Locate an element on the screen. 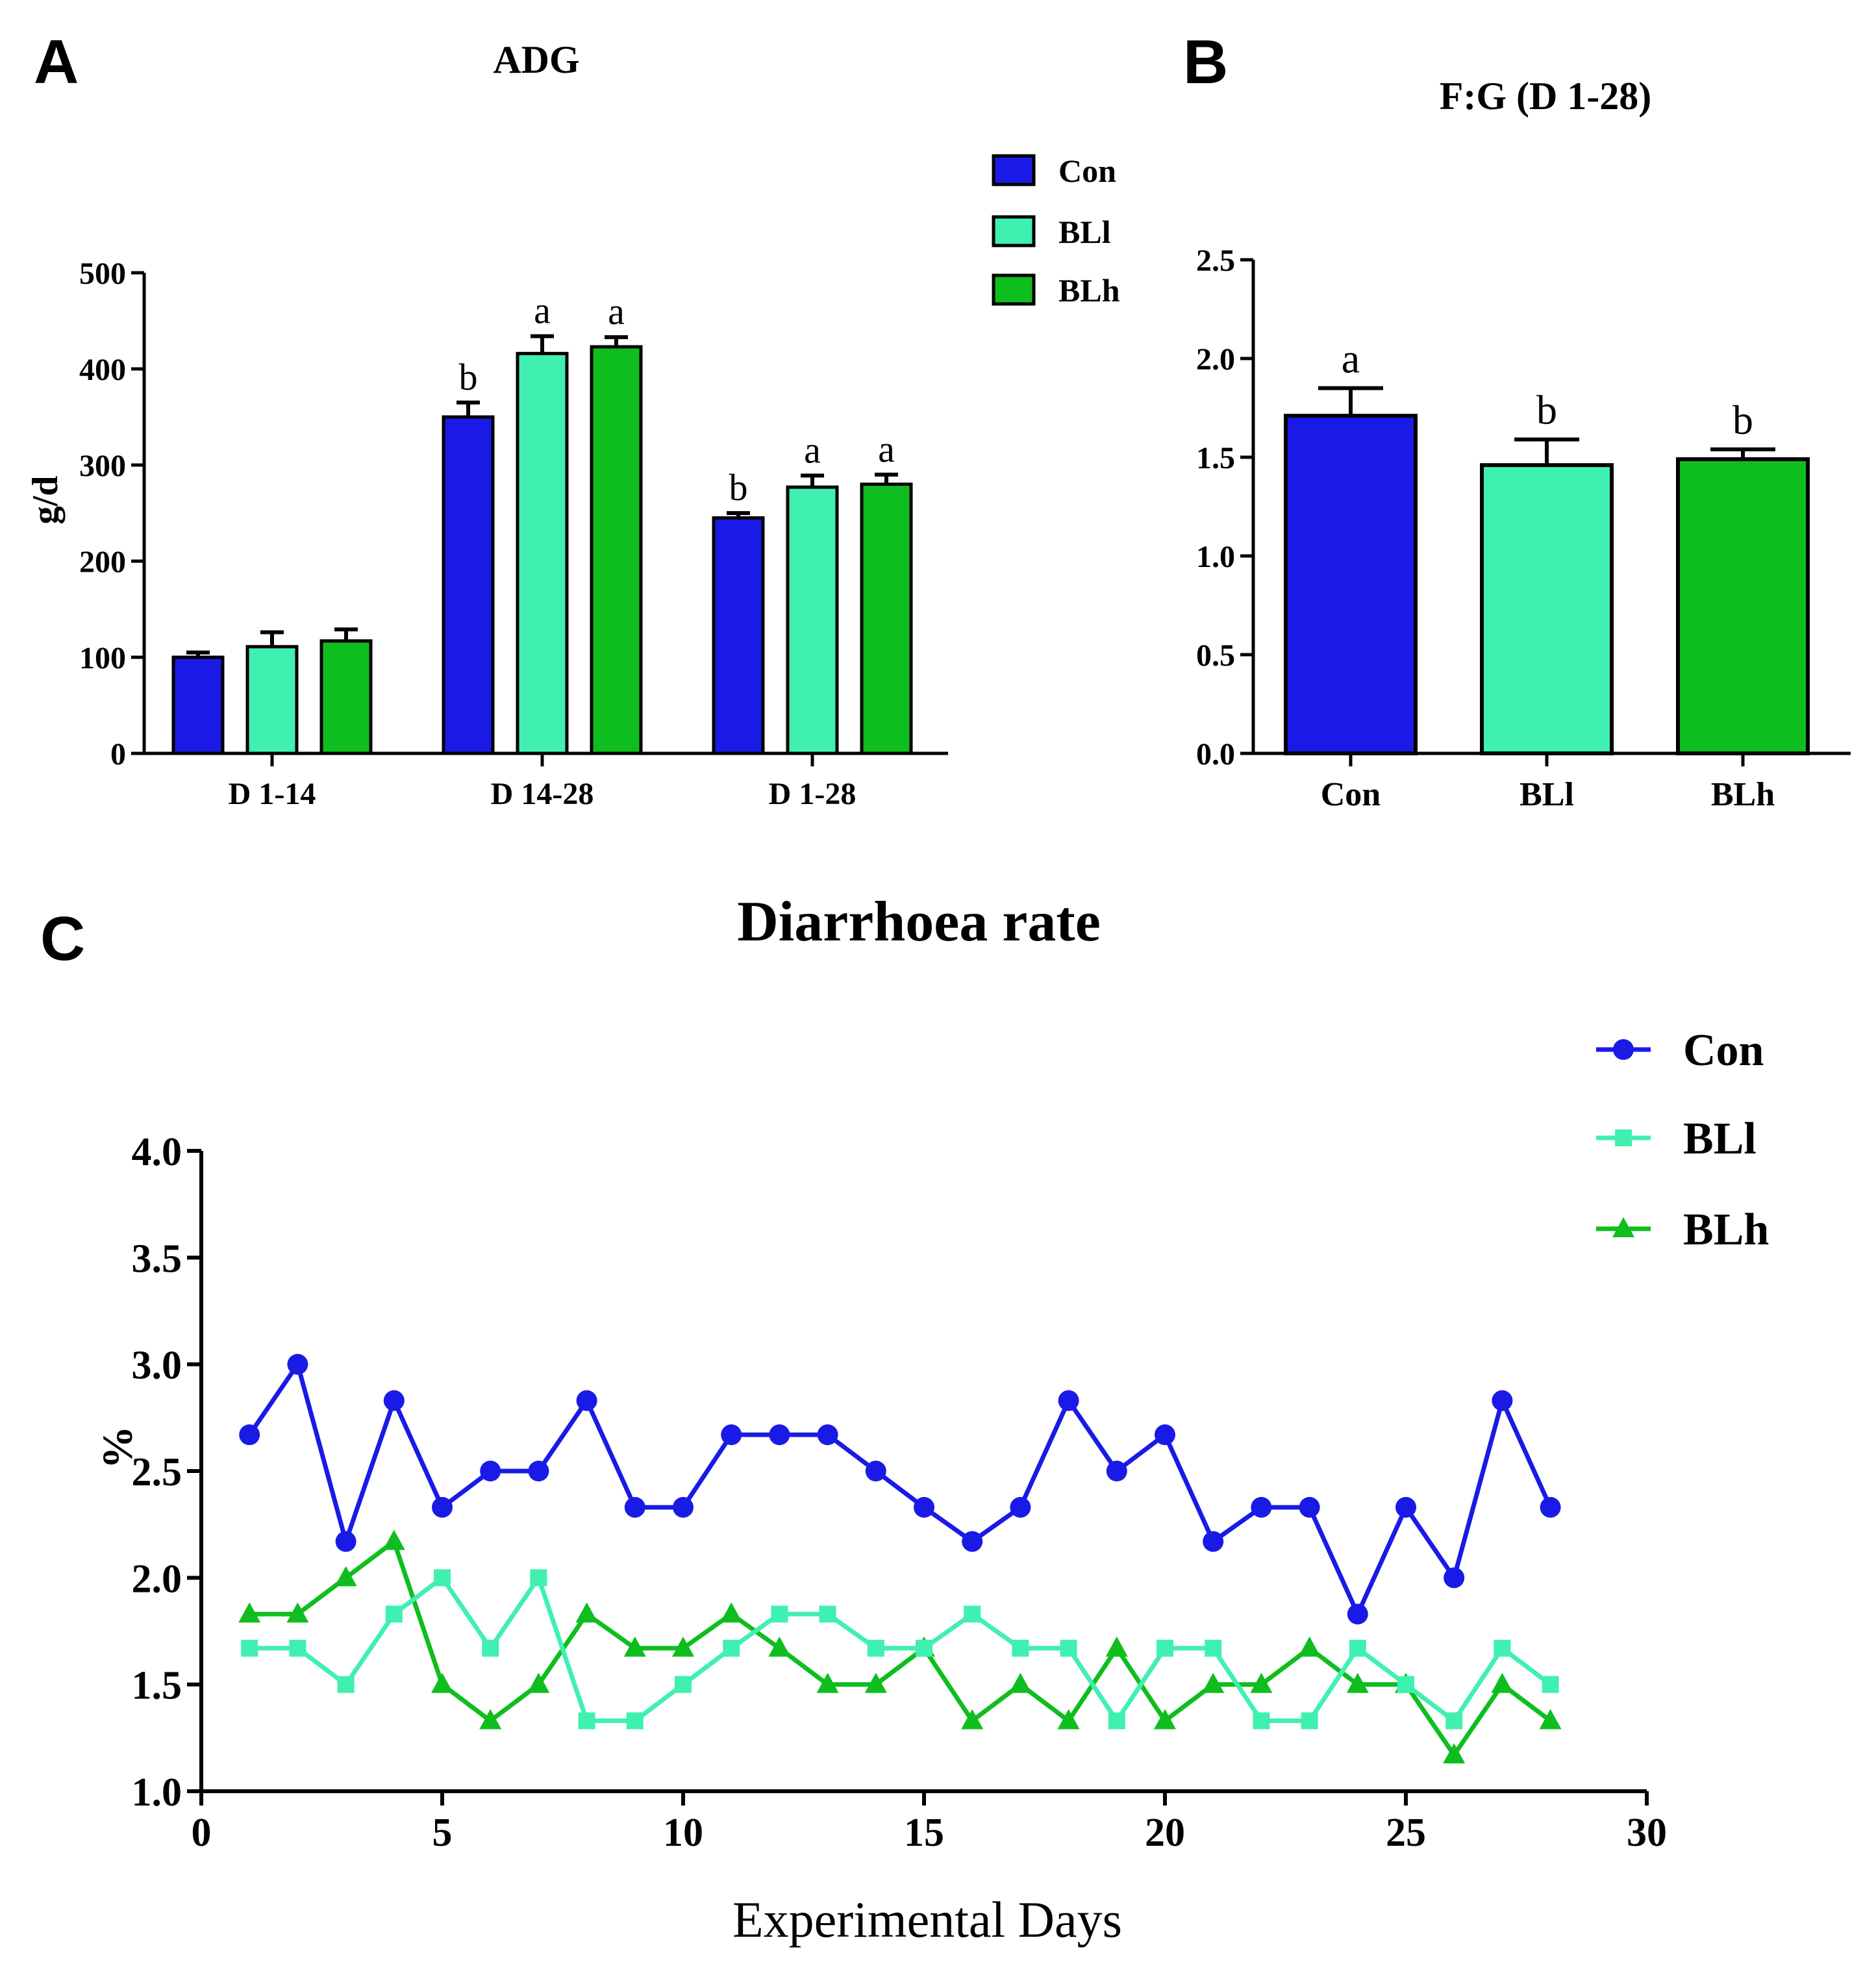  chart-a-bars: b b a a a a is located at coordinates (542, 522).